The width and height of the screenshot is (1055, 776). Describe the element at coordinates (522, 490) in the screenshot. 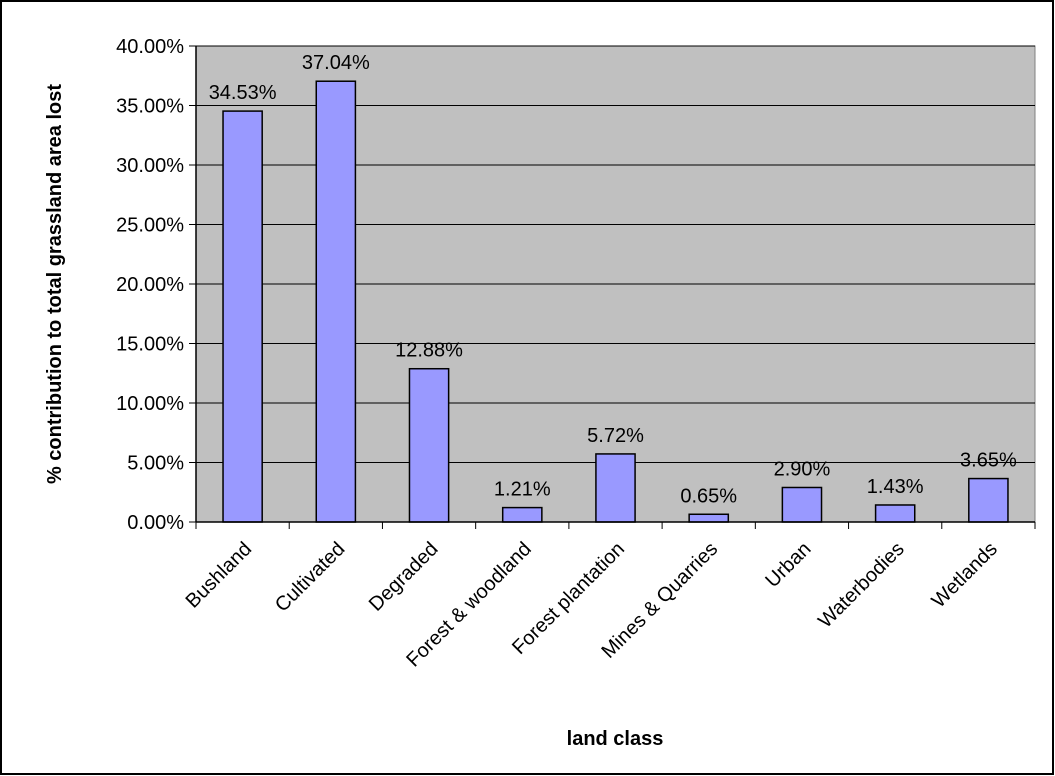

I see `bar-value-label: 1.21%` at that location.